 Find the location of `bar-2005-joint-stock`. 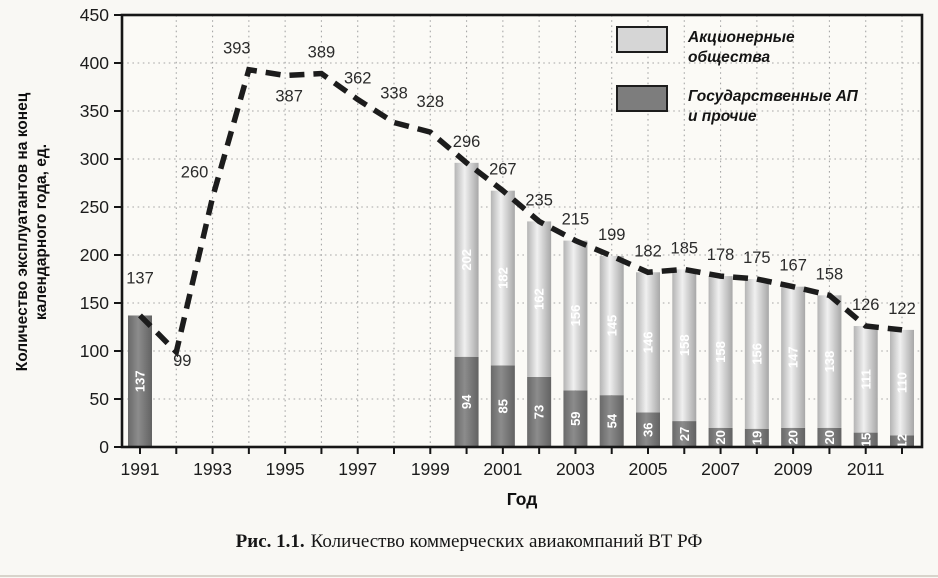

bar-2005-joint-stock is located at coordinates (648, 342).